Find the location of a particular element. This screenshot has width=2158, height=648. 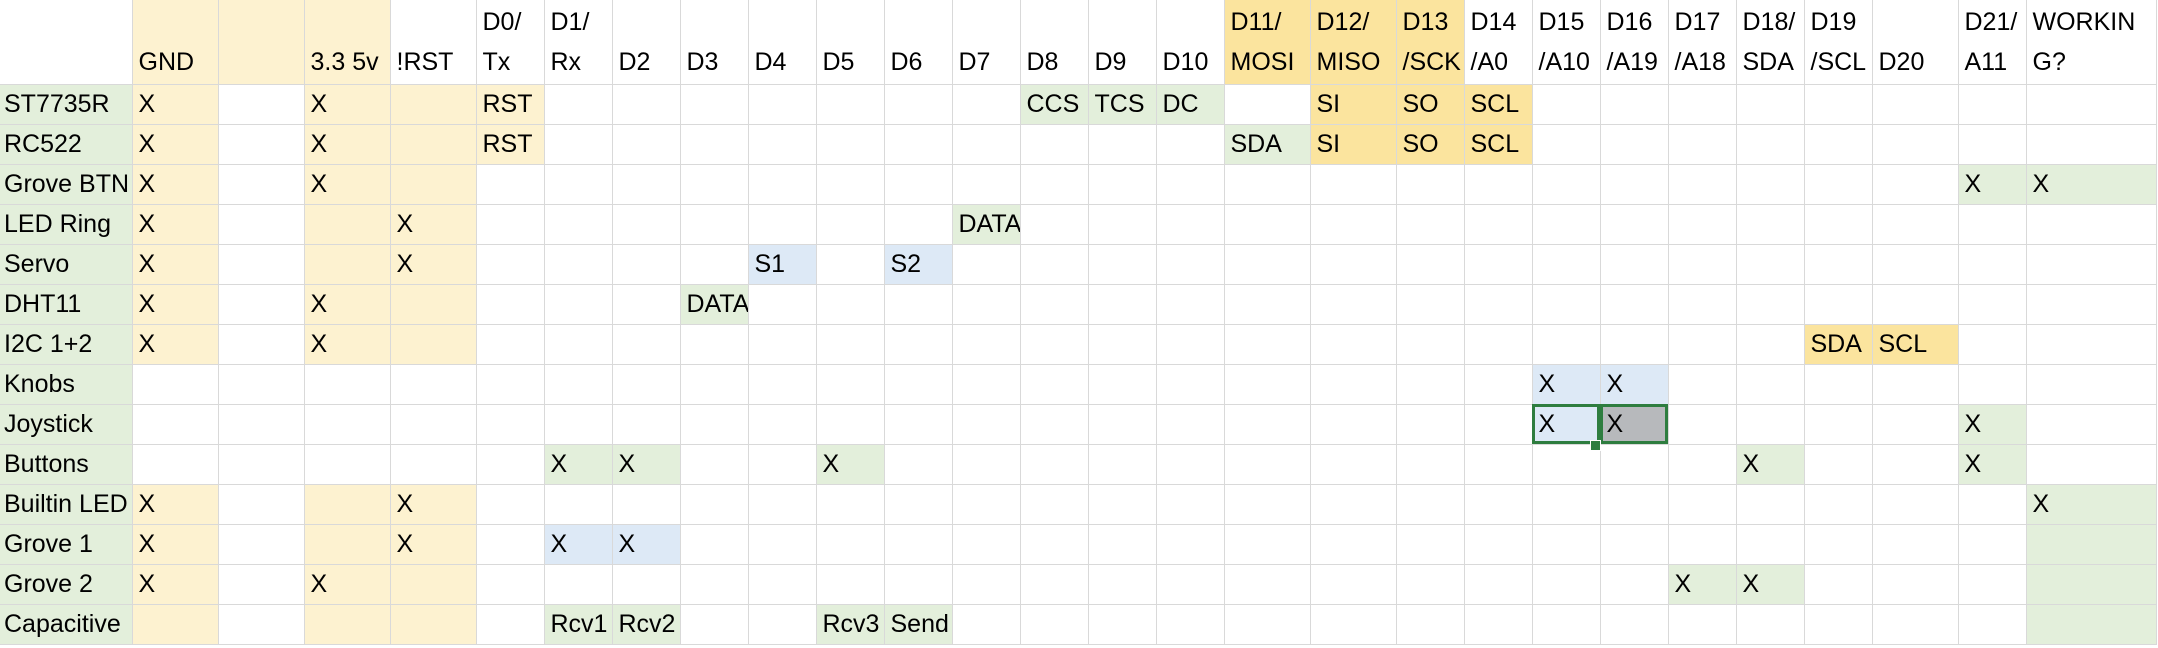

column-header-cell: D11/ MOSI is located at coordinates (1267, 42).